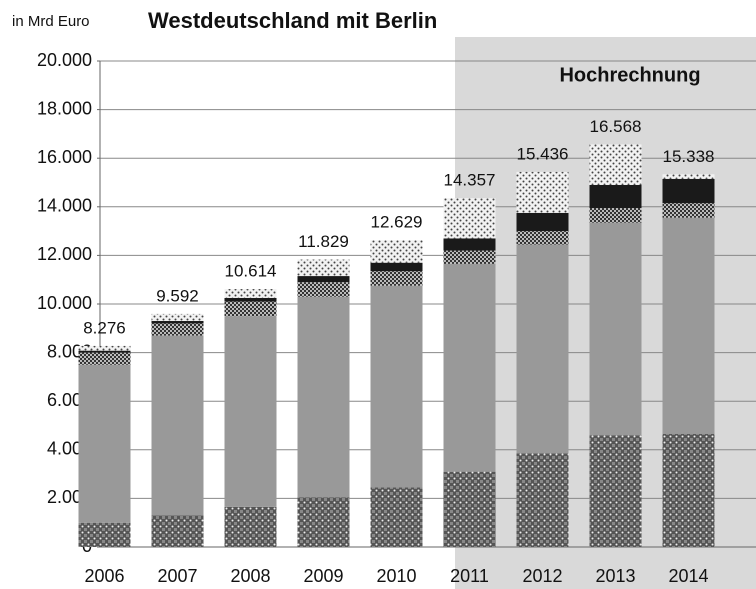 The width and height of the screenshot is (756, 589). Describe the element at coordinates (688, 576) in the screenshot. I see `x-tick-label: 2014` at that location.